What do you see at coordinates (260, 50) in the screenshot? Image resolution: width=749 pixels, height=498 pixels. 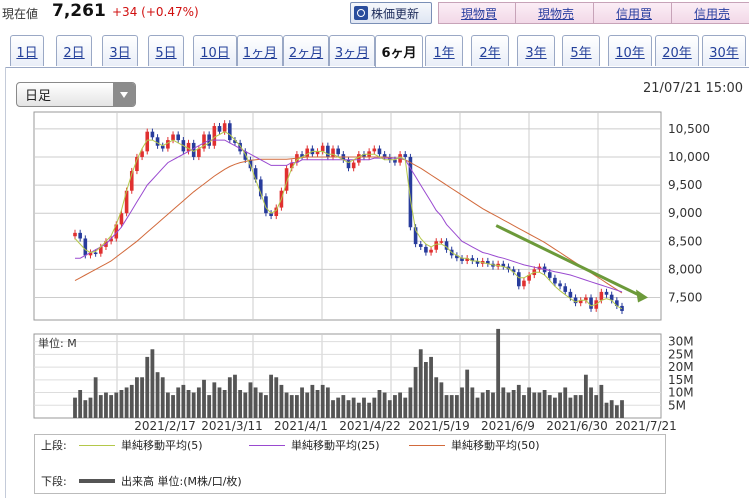 I see `tab-1m: 1ヶ月` at bounding box center [260, 50].